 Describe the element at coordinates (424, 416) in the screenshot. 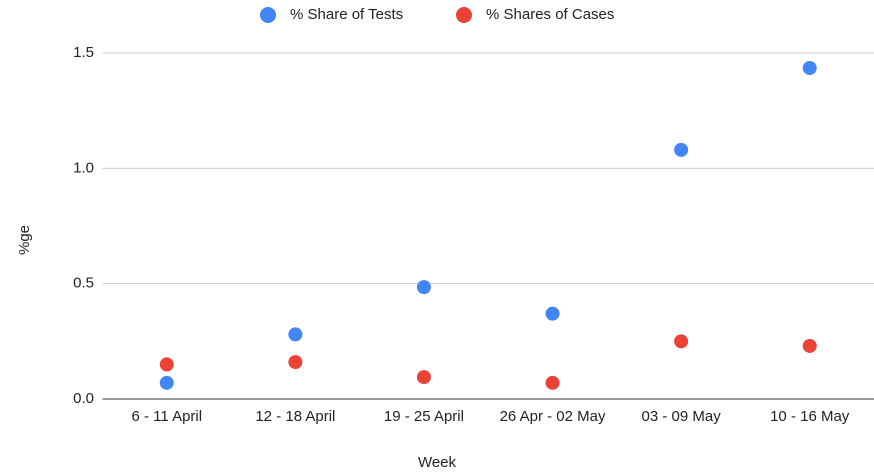

I see `x-tick-label: 19 - 25 April` at that location.